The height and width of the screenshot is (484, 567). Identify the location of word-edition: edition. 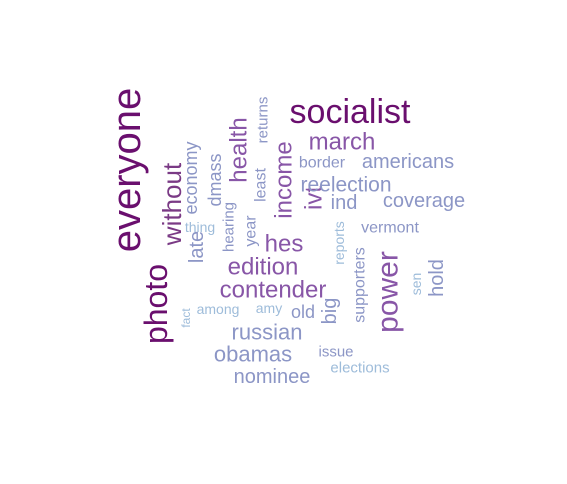
(263, 267).